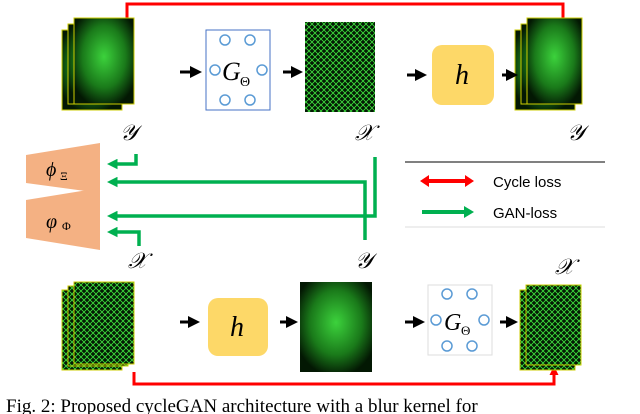 The image size is (640, 414). What do you see at coordinates (140, 260) in the screenshot?
I see `label-x-bot-left: 𝒳` at bounding box center [140, 260].